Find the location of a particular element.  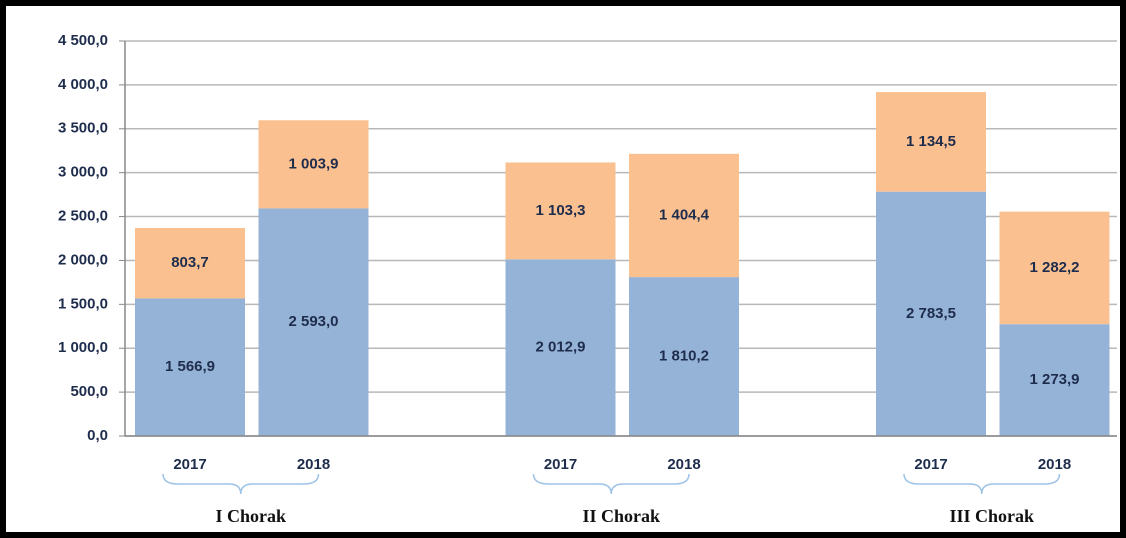

value-label: 1 404,4 is located at coordinates (684, 214).